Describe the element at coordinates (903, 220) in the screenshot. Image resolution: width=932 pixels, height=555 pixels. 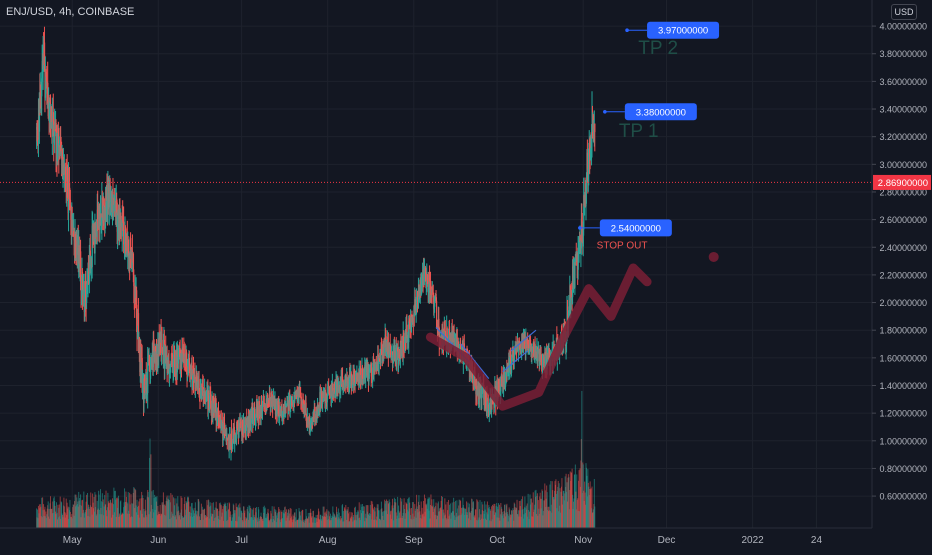
I see `y-tick-label: 2.60000000` at that location.